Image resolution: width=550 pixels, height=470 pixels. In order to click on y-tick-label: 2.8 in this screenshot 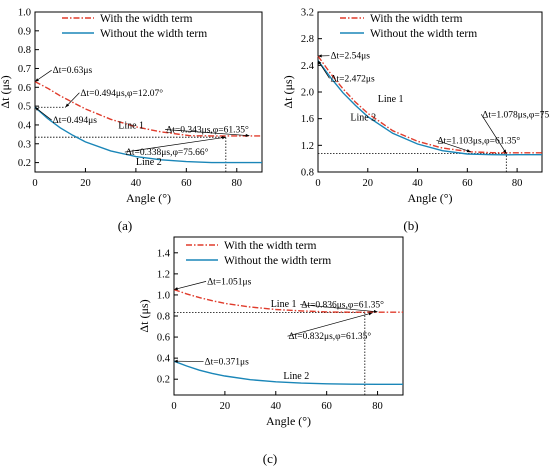, I will do `click(307, 39)`.